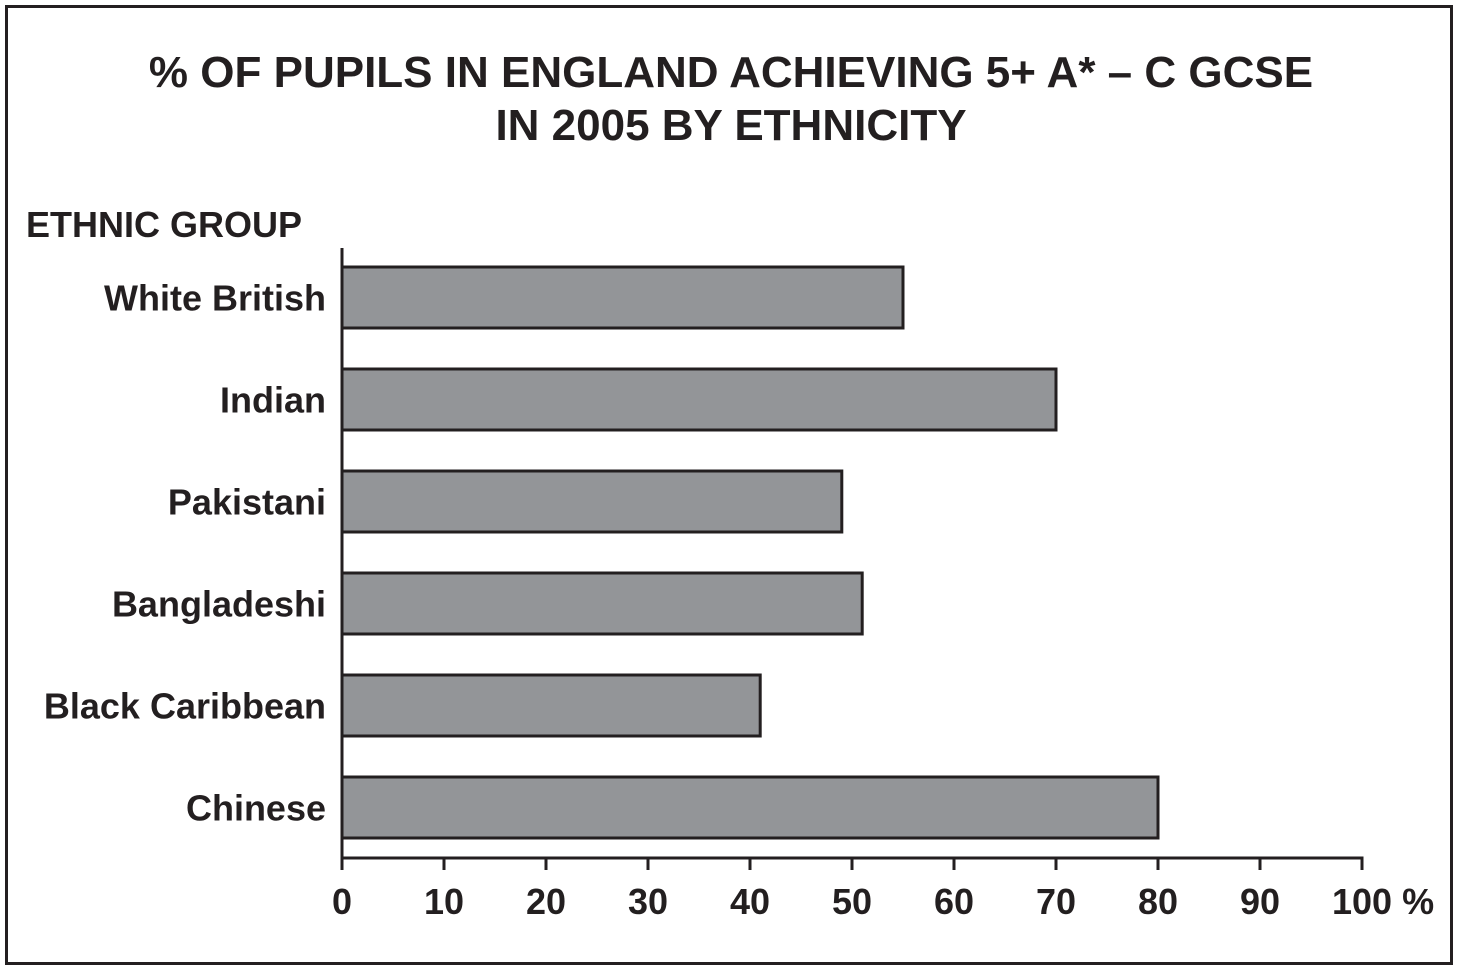 This screenshot has height=970, width=1462. Describe the element at coordinates (1056, 901) in the screenshot. I see `x-tick-label-70: 70` at that location.